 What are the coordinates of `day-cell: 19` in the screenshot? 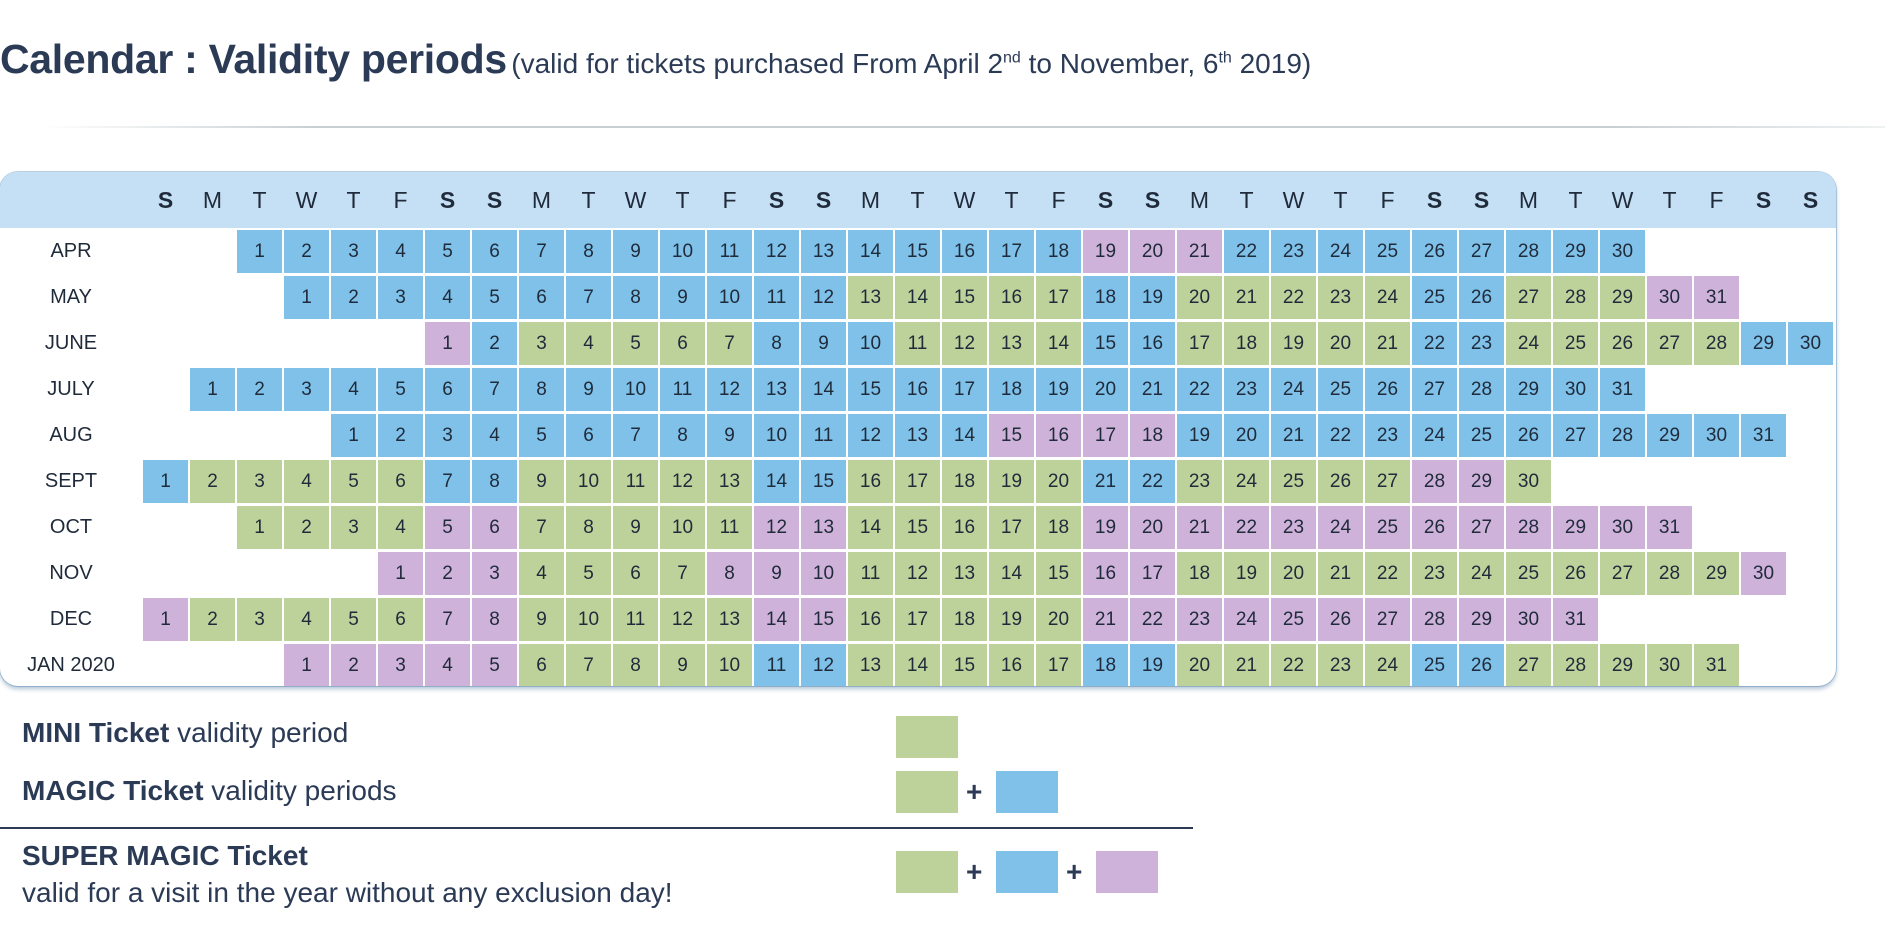 It's located at (1152, 665).